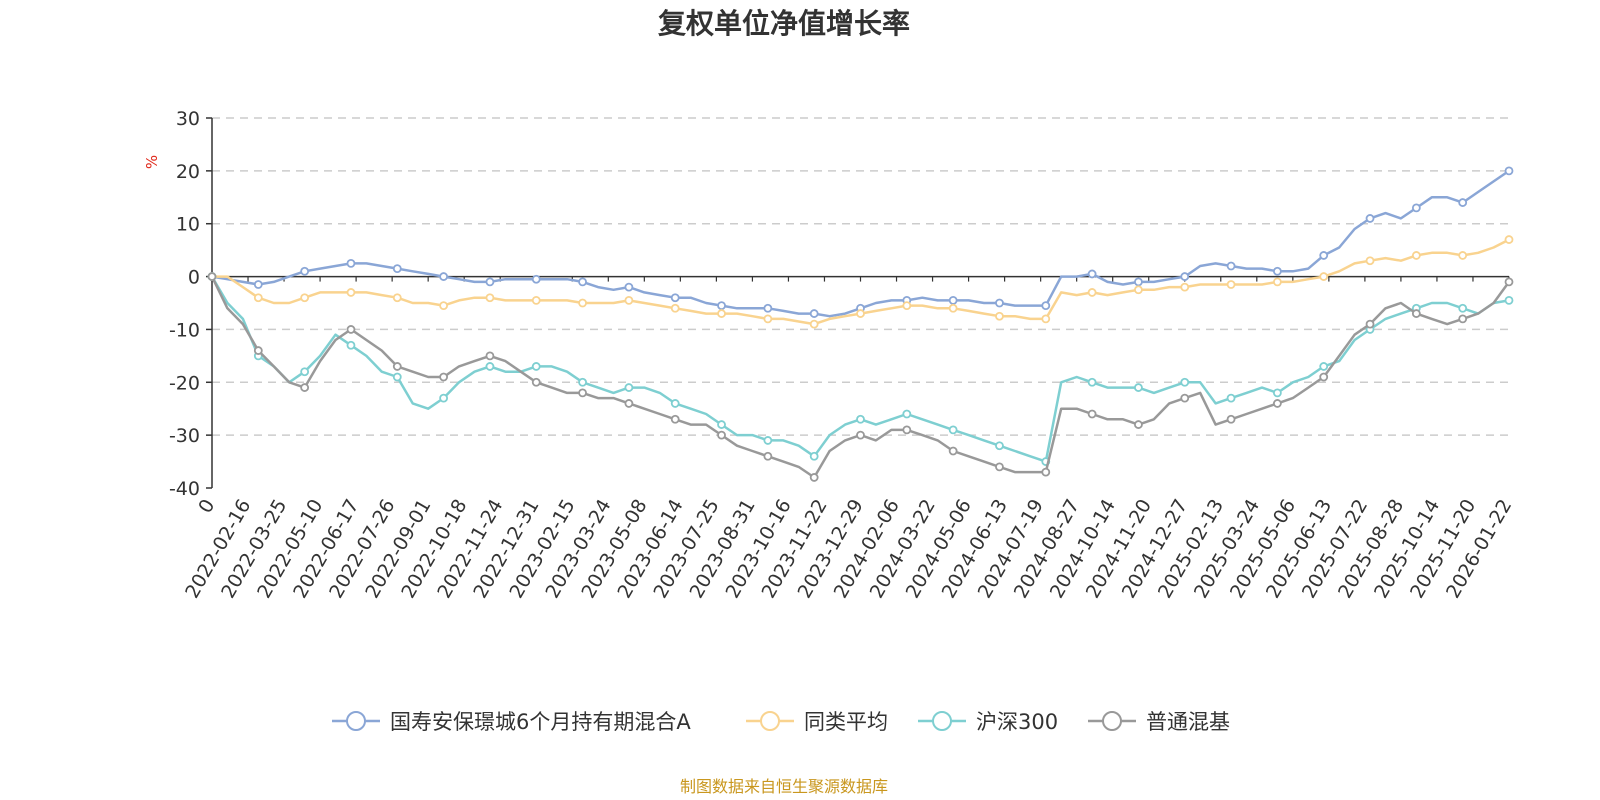  What do you see at coordinates (184, 489) in the screenshot?
I see `y-tick-label: -40` at bounding box center [184, 489].